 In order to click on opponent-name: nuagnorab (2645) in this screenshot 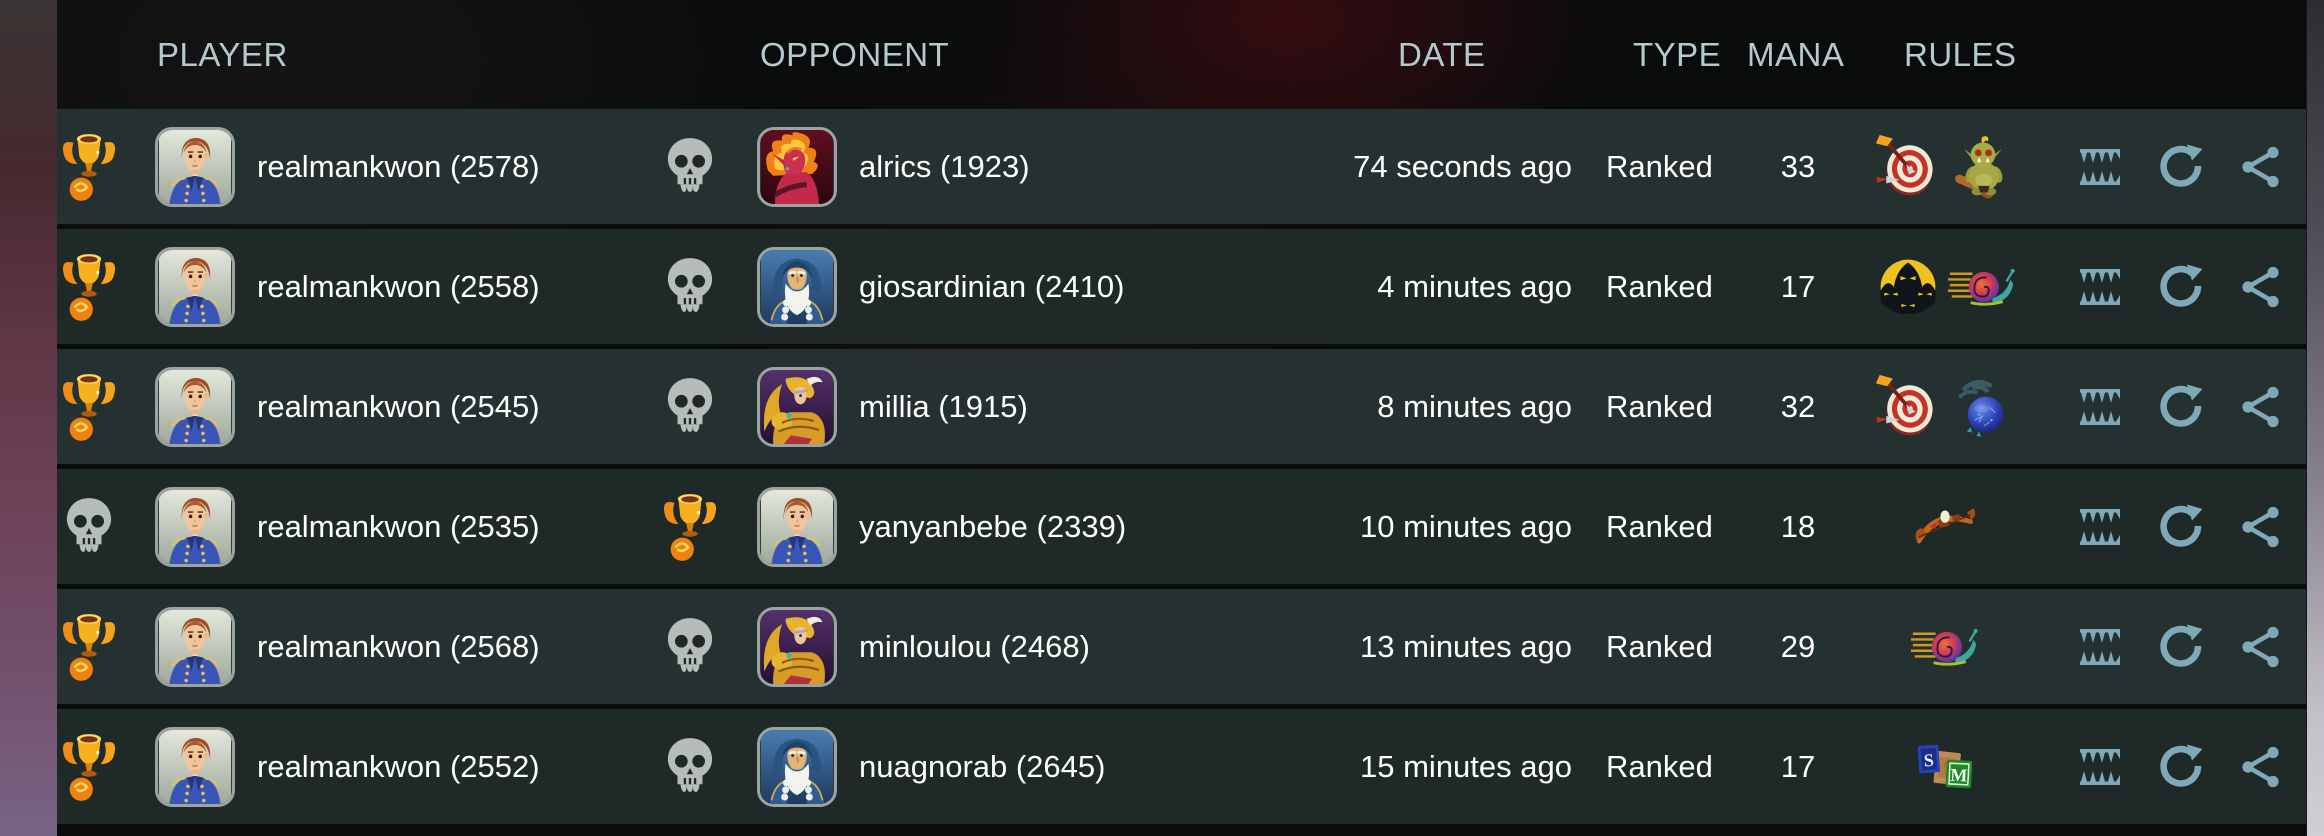, I will do `click(982, 766)`.